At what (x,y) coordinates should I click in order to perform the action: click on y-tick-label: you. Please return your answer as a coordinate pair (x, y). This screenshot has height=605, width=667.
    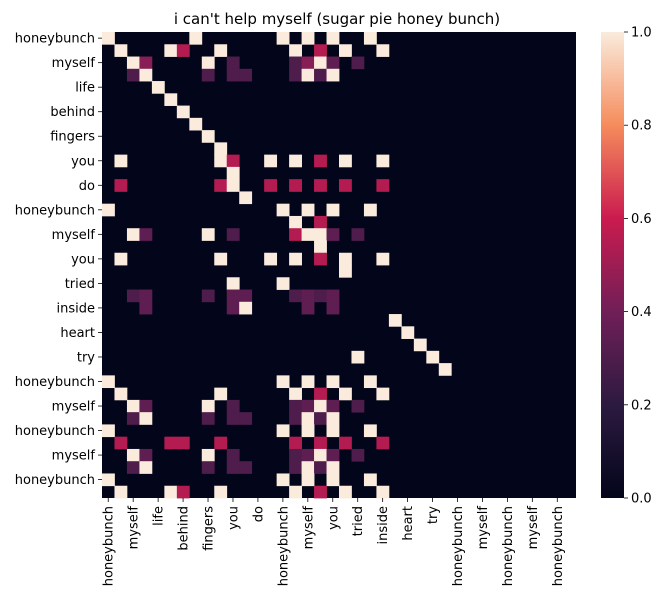
    Looking at the image, I should click on (83, 161).